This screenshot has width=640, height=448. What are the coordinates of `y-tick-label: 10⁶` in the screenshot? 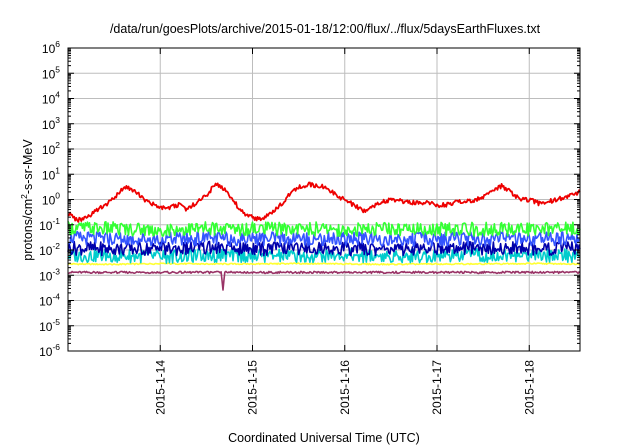 It's located at (51, 47).